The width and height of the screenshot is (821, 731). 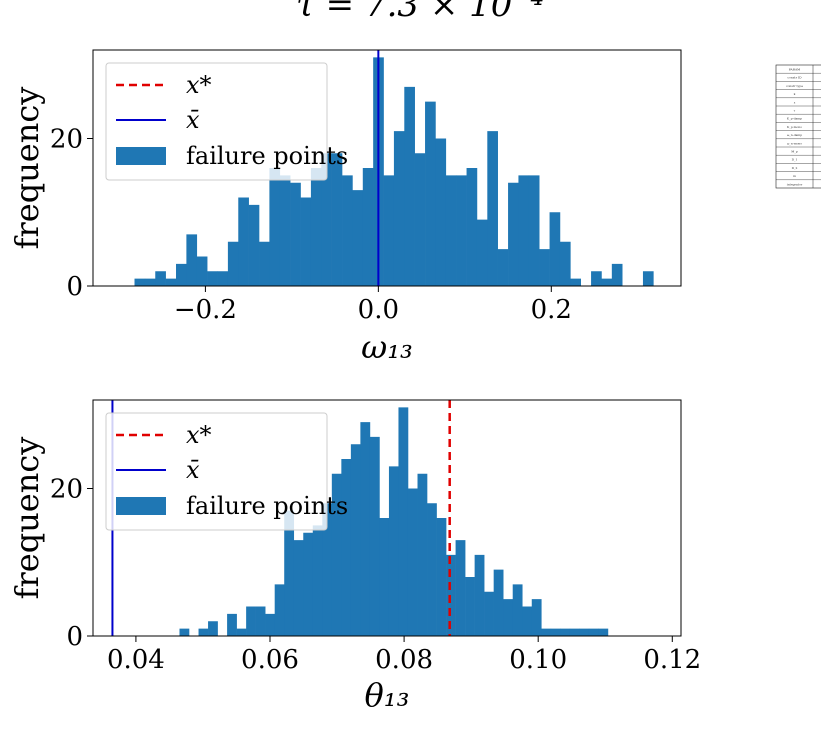 I want to click on x-tick-label: 0.10, so click(x=538, y=660).